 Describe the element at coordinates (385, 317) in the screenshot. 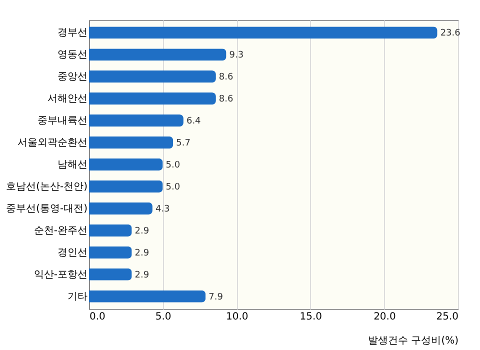

I see `x-tick-label: 20.0` at that location.